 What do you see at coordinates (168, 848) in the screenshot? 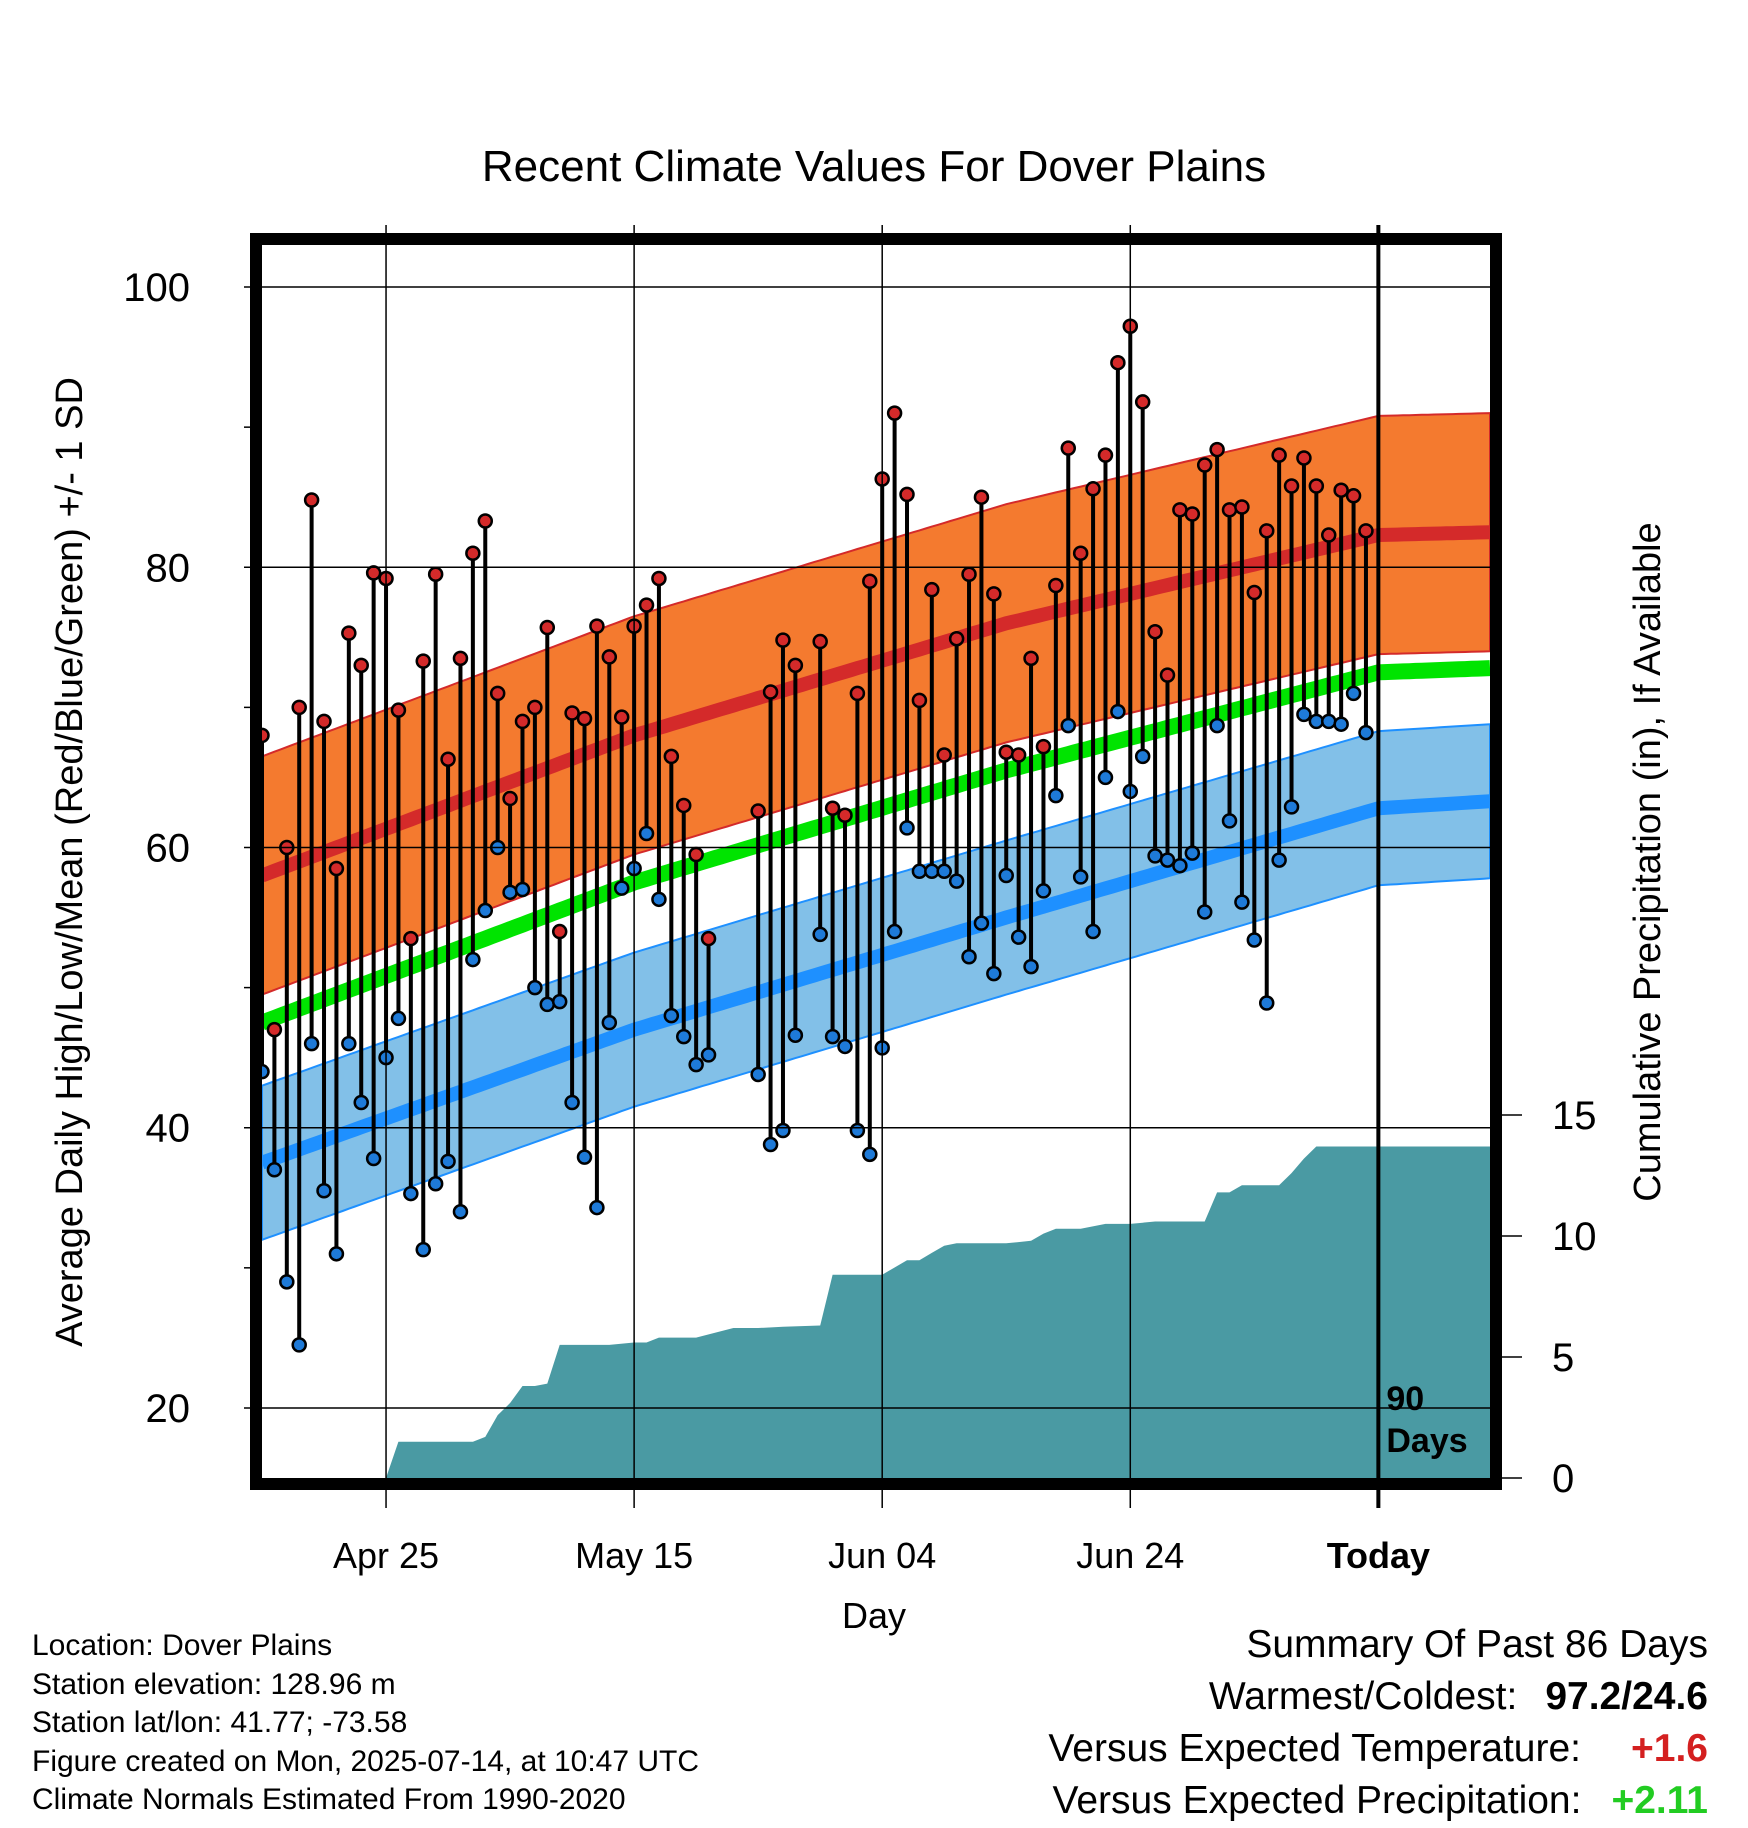
I see `y-tick-label-left: 60` at bounding box center [168, 848].